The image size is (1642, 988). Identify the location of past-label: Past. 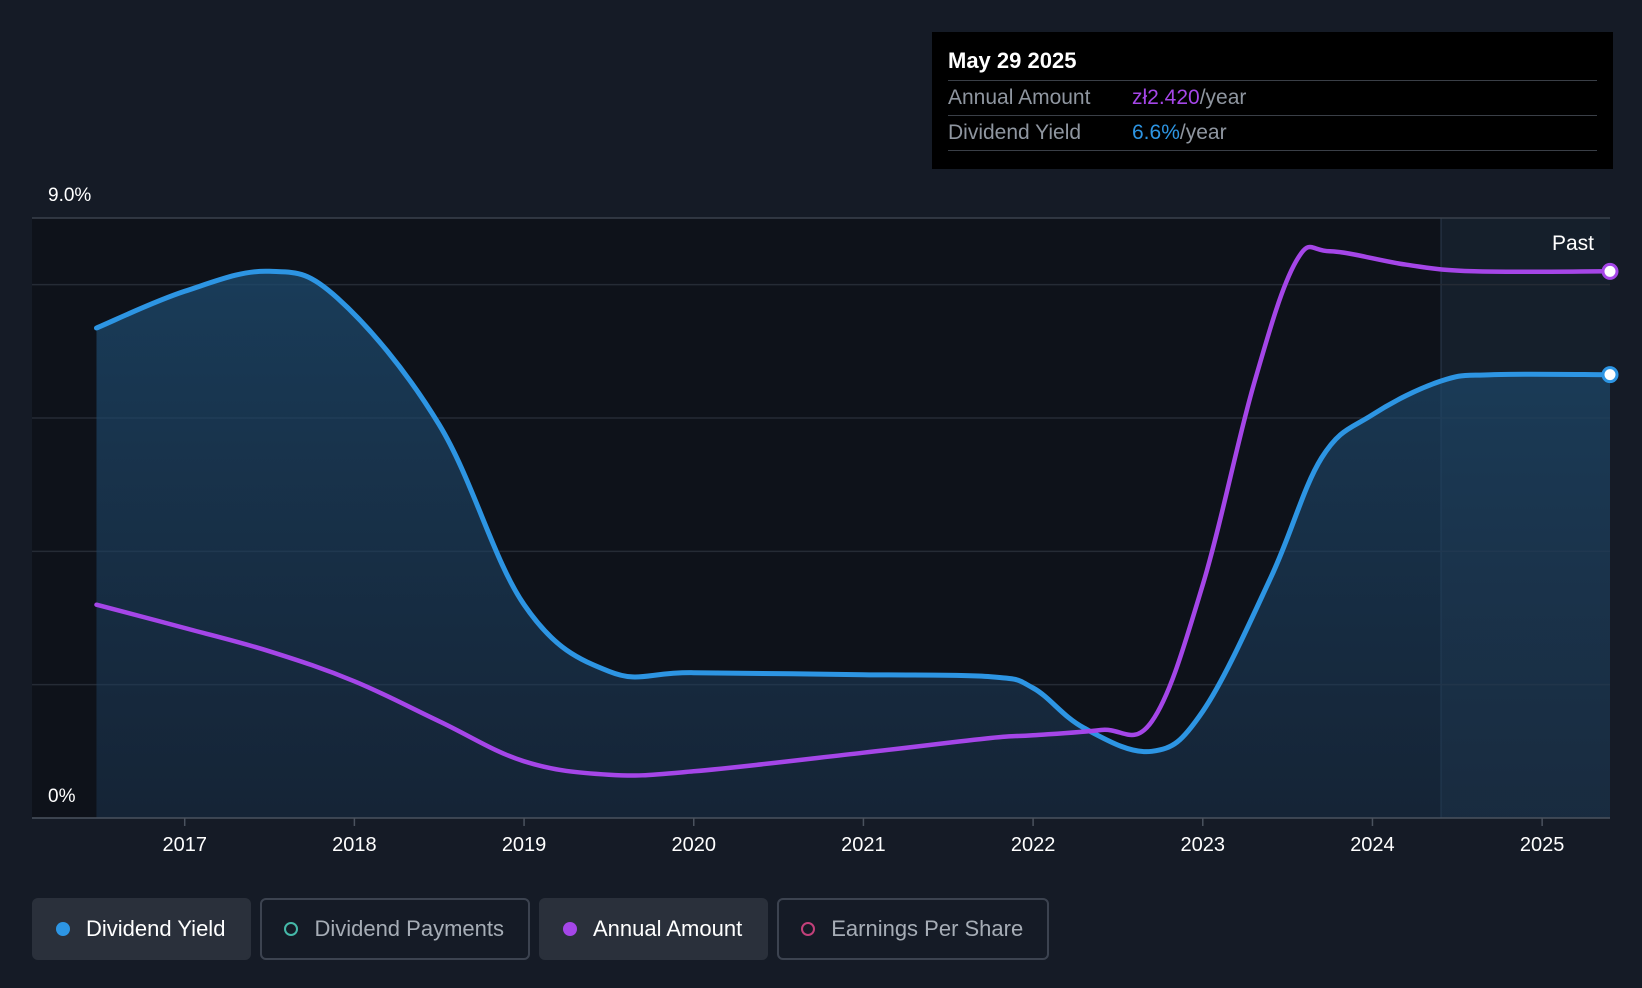
(1573, 243).